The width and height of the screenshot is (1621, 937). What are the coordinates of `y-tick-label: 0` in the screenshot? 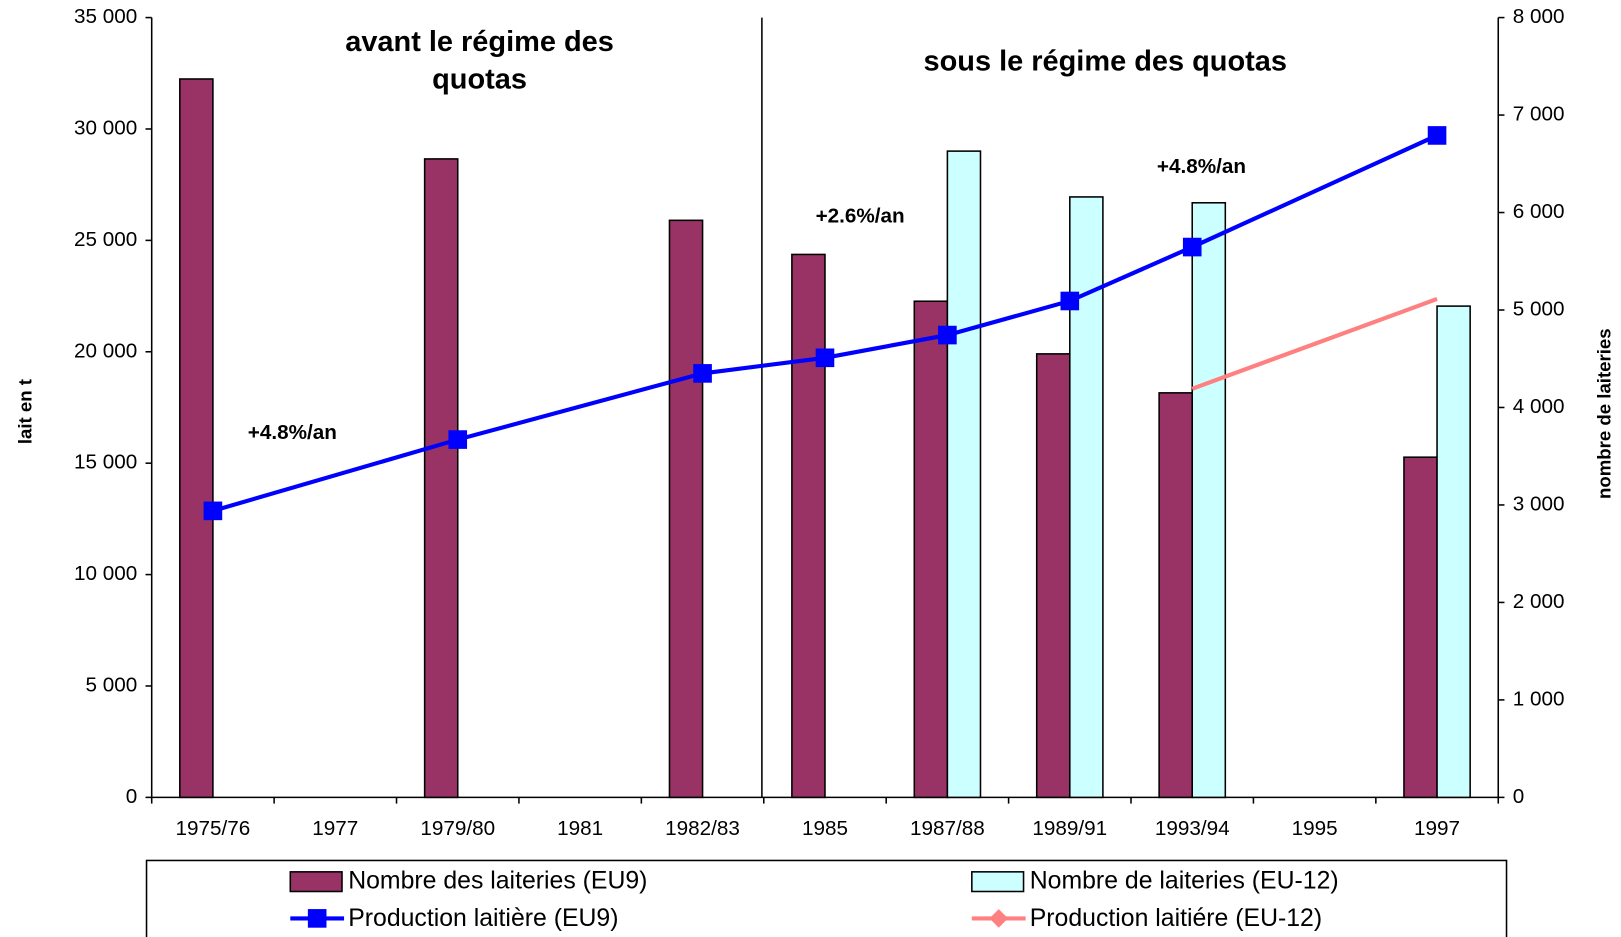 It's located at (132, 796).